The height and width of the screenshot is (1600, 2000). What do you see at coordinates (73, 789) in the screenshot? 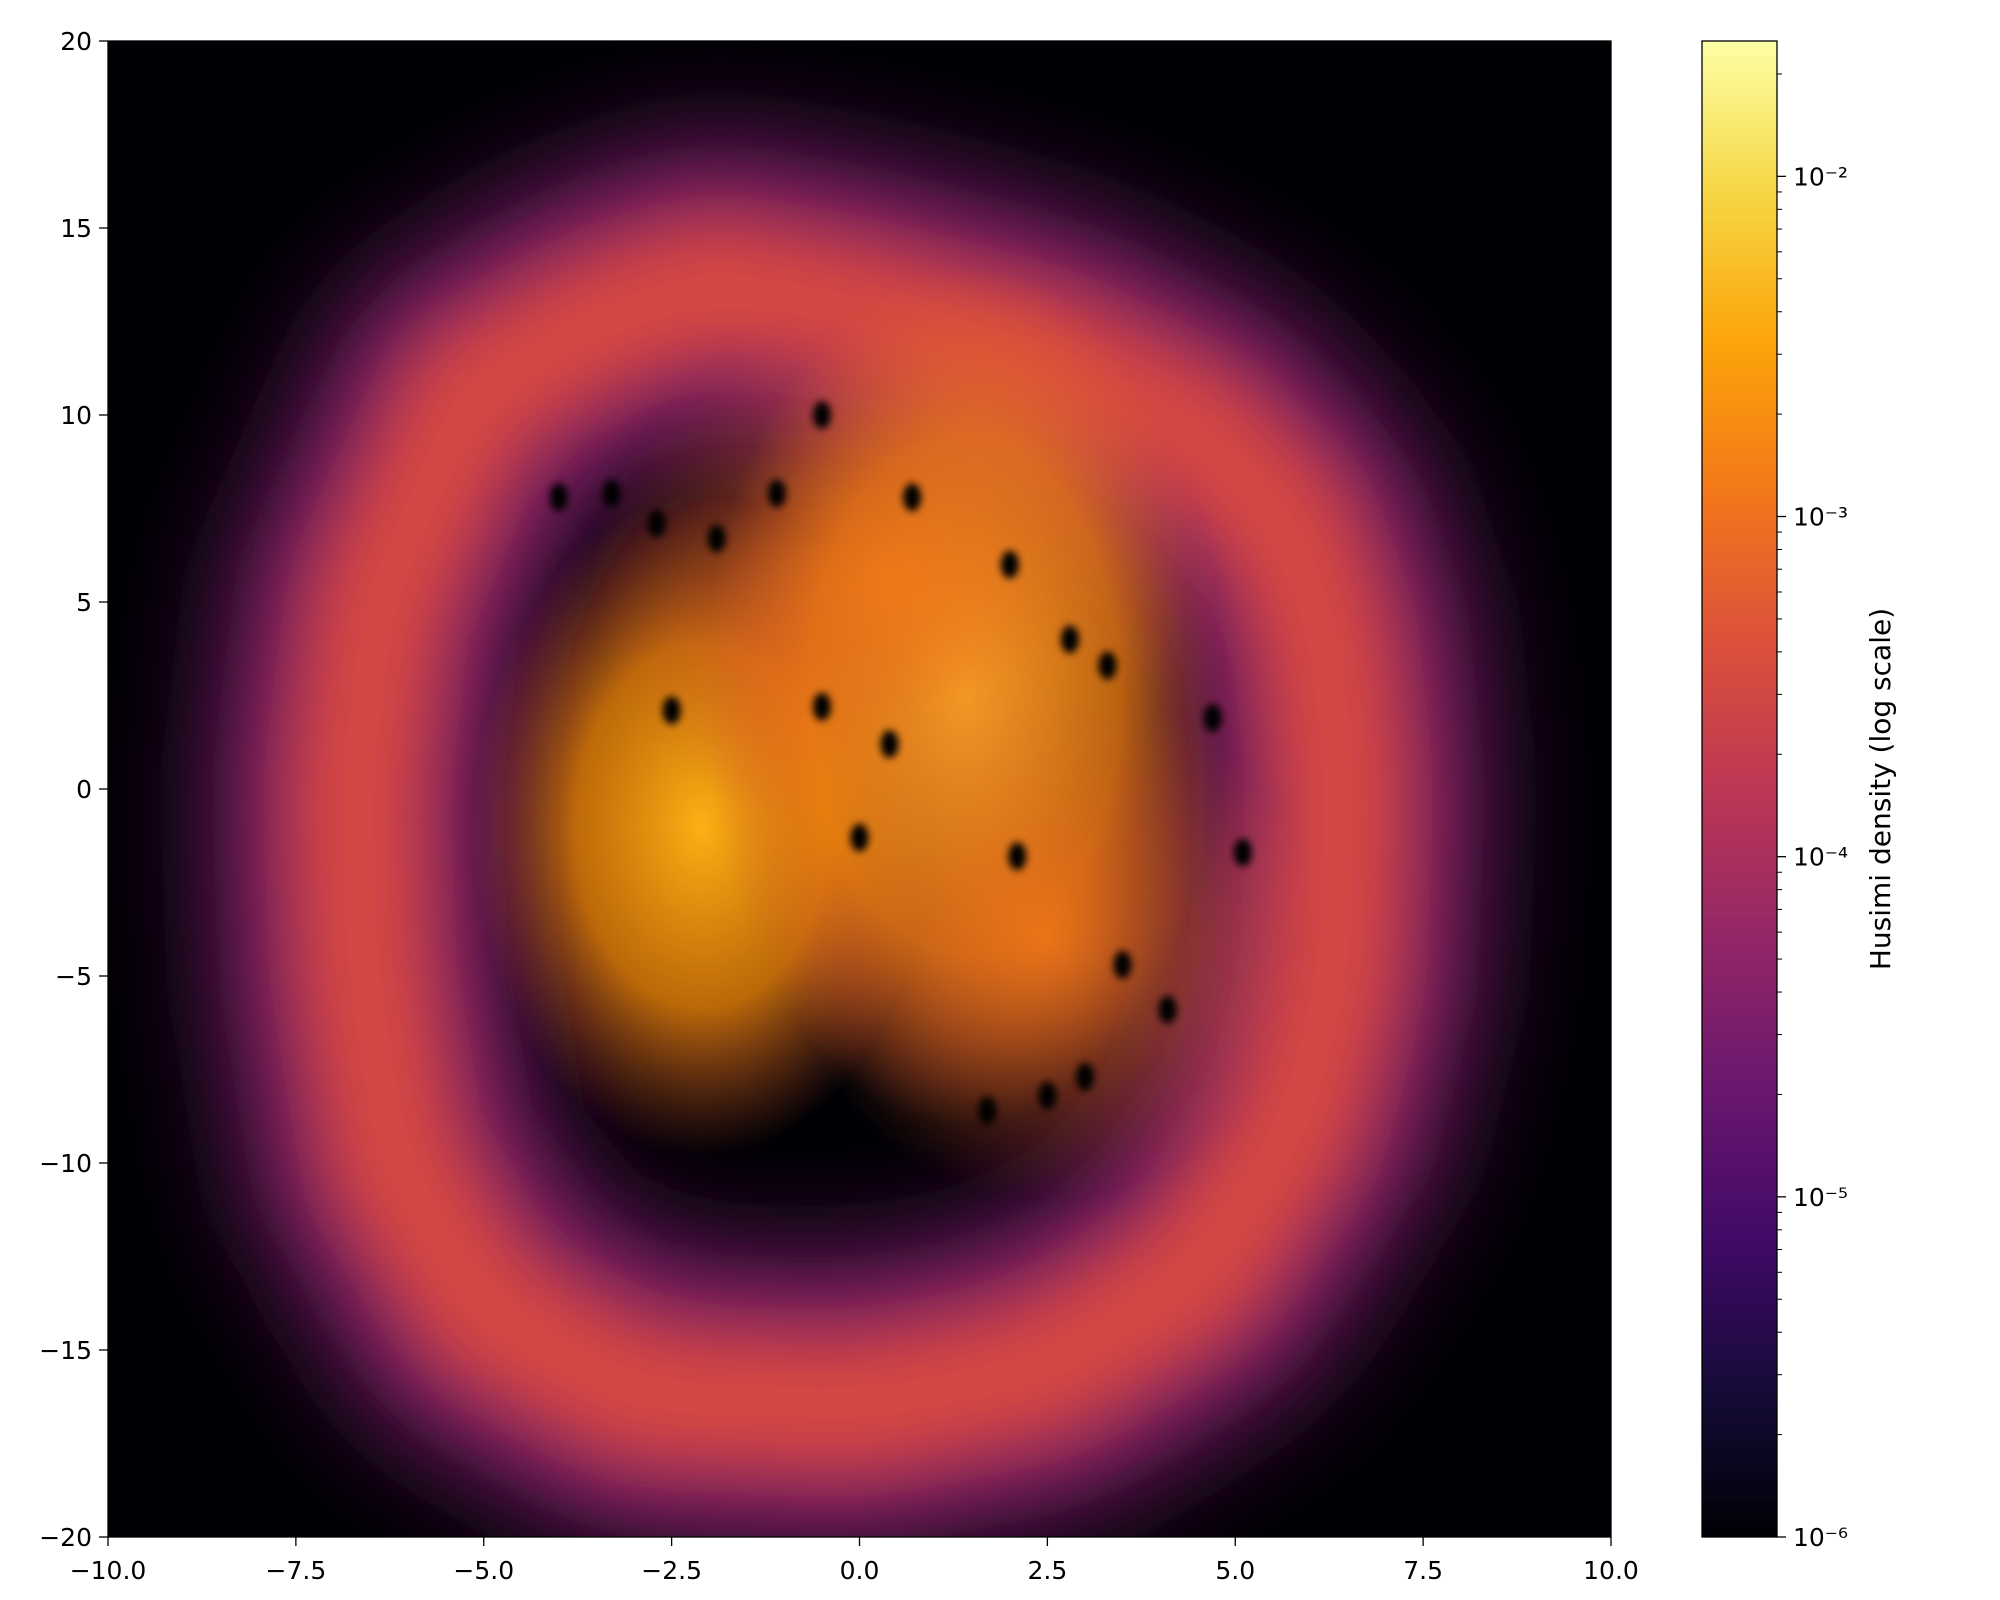
I see `y-axis: −20 −15 −10 −5 0 5 10 15 20` at bounding box center [73, 789].